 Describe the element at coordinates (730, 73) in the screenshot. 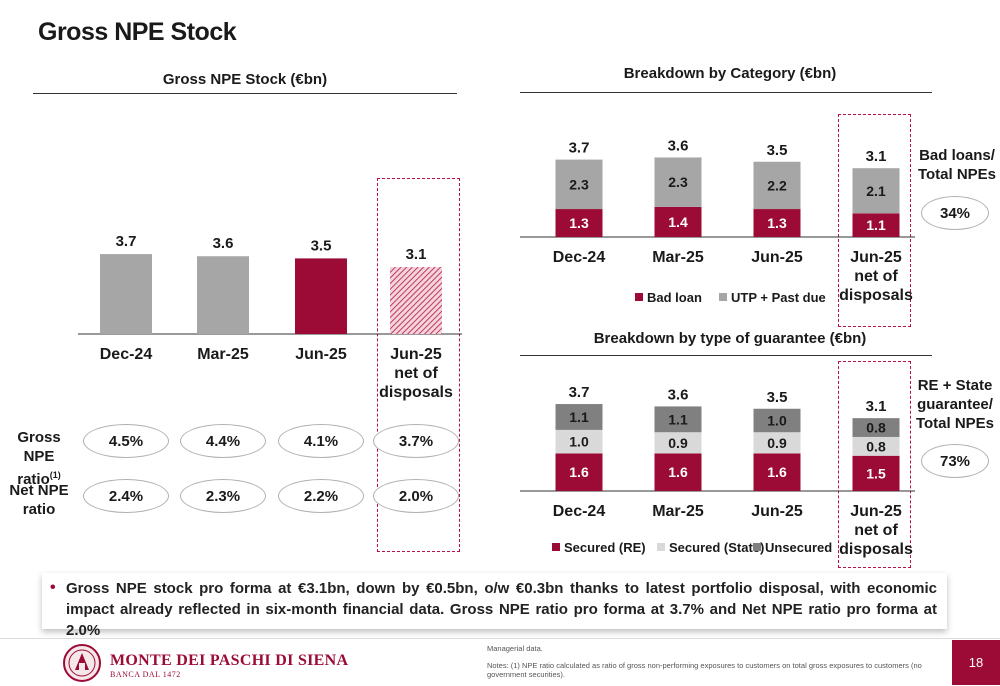

I see `category-chart-title: Breakdown by Category (€bn)` at that location.